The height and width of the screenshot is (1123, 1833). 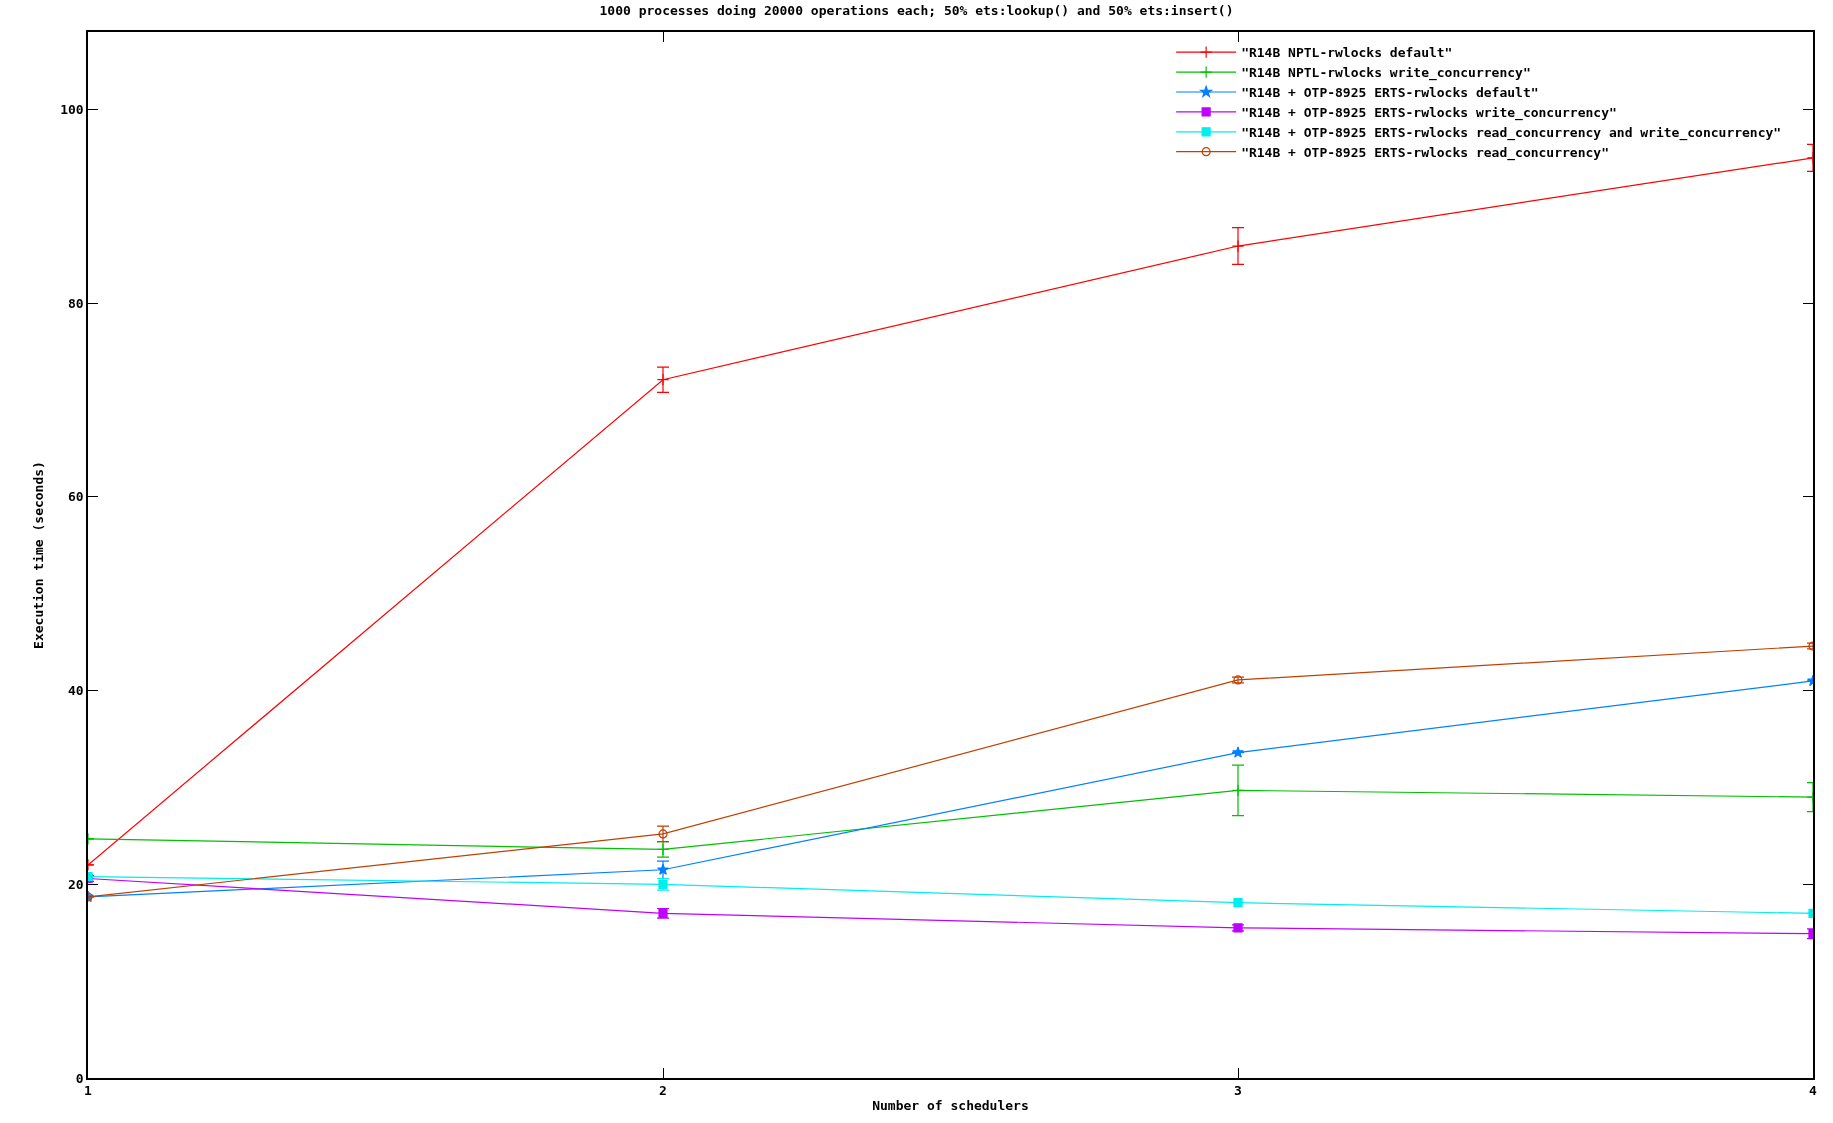 I want to click on y-tick-label: 0, so click(x=79, y=1078).